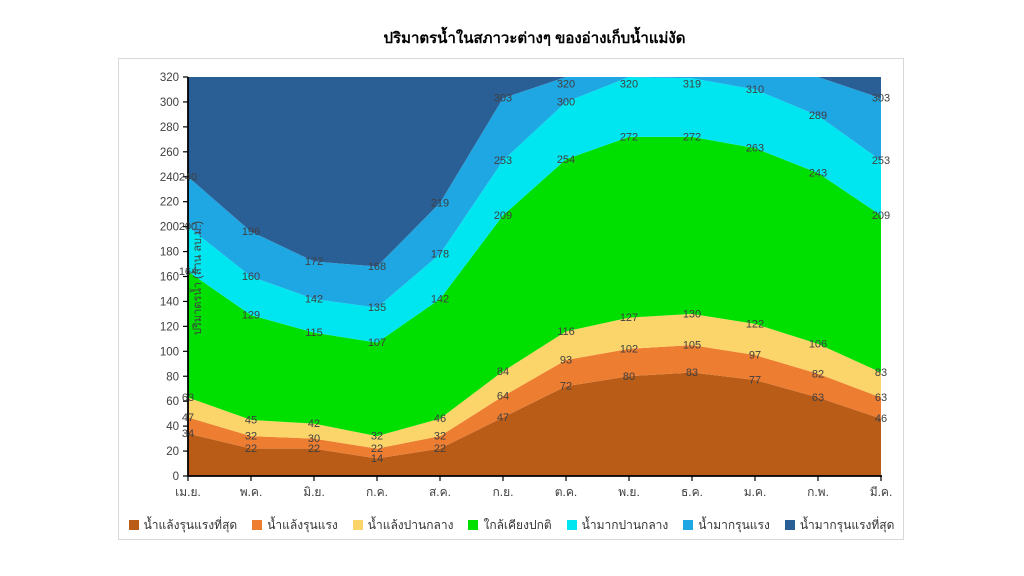 This screenshot has width=1024, height=576. What do you see at coordinates (314, 262) in the screenshot?
I see `data-label-series-6: 172` at bounding box center [314, 262].